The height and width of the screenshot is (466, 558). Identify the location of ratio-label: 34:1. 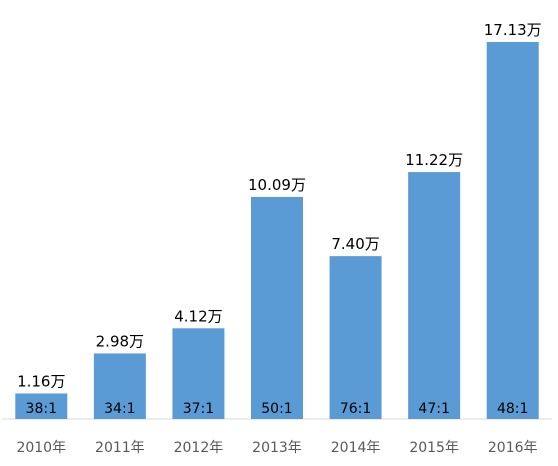
(119, 409).